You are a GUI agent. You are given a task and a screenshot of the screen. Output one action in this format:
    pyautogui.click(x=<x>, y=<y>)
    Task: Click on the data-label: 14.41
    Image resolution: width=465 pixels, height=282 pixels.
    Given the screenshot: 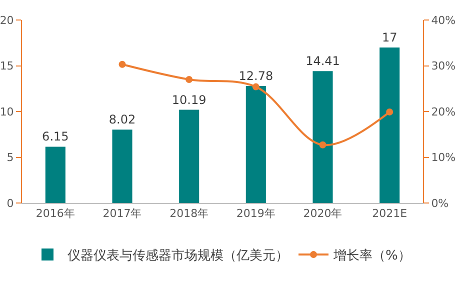 What is the action you would take?
    pyautogui.click(x=323, y=61)
    